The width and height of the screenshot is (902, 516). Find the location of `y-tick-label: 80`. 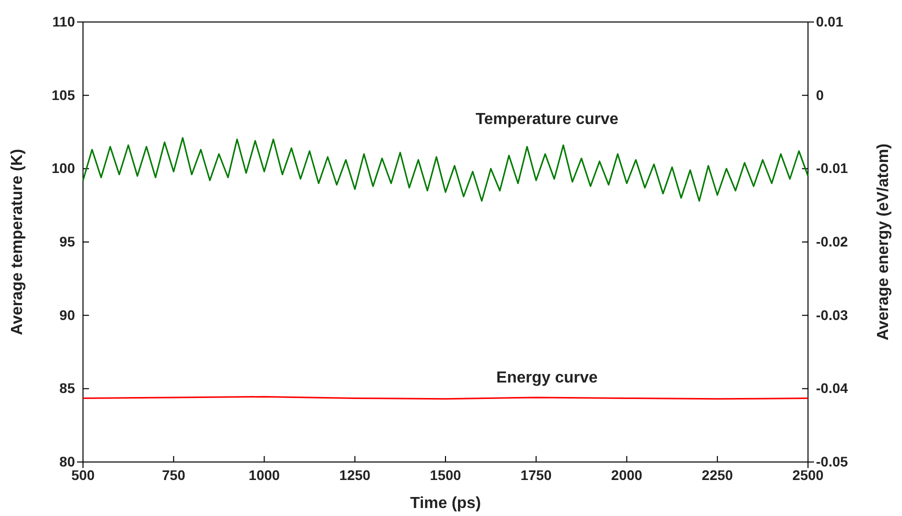

y-tick-label: 80 is located at coordinates (67, 461).